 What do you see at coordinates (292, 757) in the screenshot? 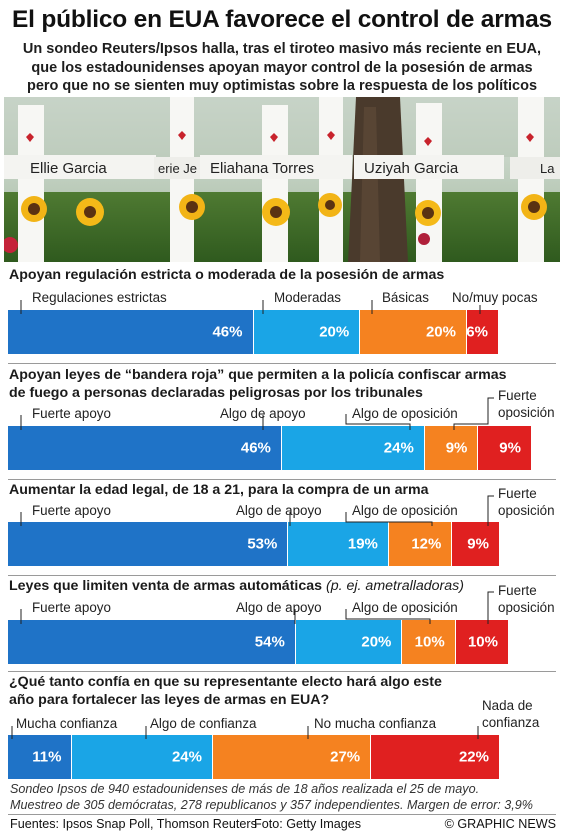
I see `bar-segment: 27%` at bounding box center [292, 757].